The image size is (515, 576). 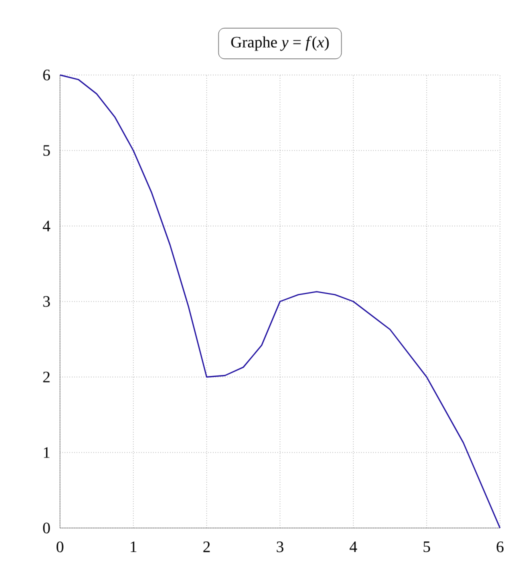 I want to click on y-tick-label: 6, so click(x=46, y=75).